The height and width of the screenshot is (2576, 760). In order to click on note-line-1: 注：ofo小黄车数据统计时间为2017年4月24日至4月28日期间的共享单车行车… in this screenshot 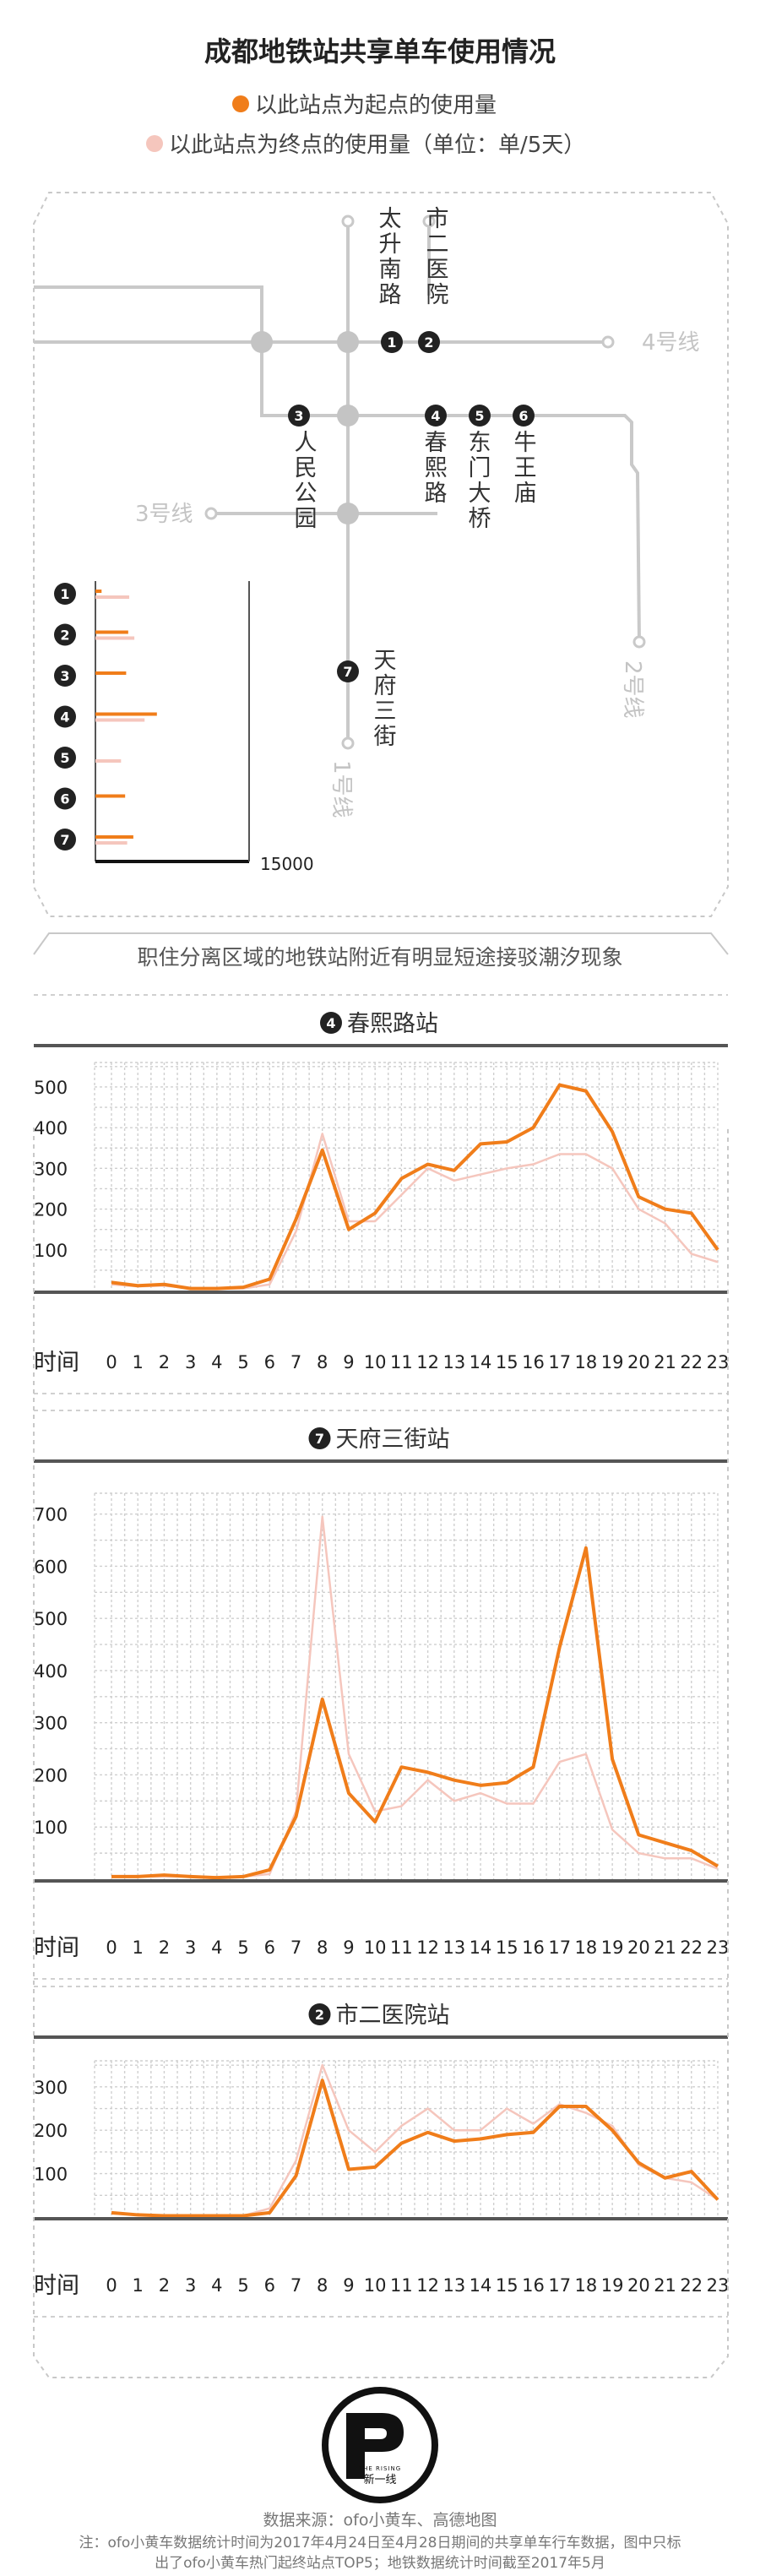, I will do `click(380, 2543)`.